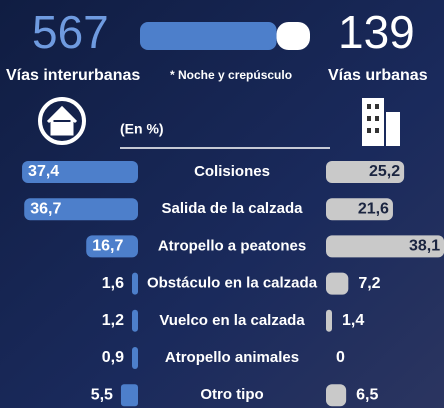 This screenshot has height=408, width=444. Describe the element at coordinates (113, 320) in the screenshot. I see `value-label: 1,2` at that location.